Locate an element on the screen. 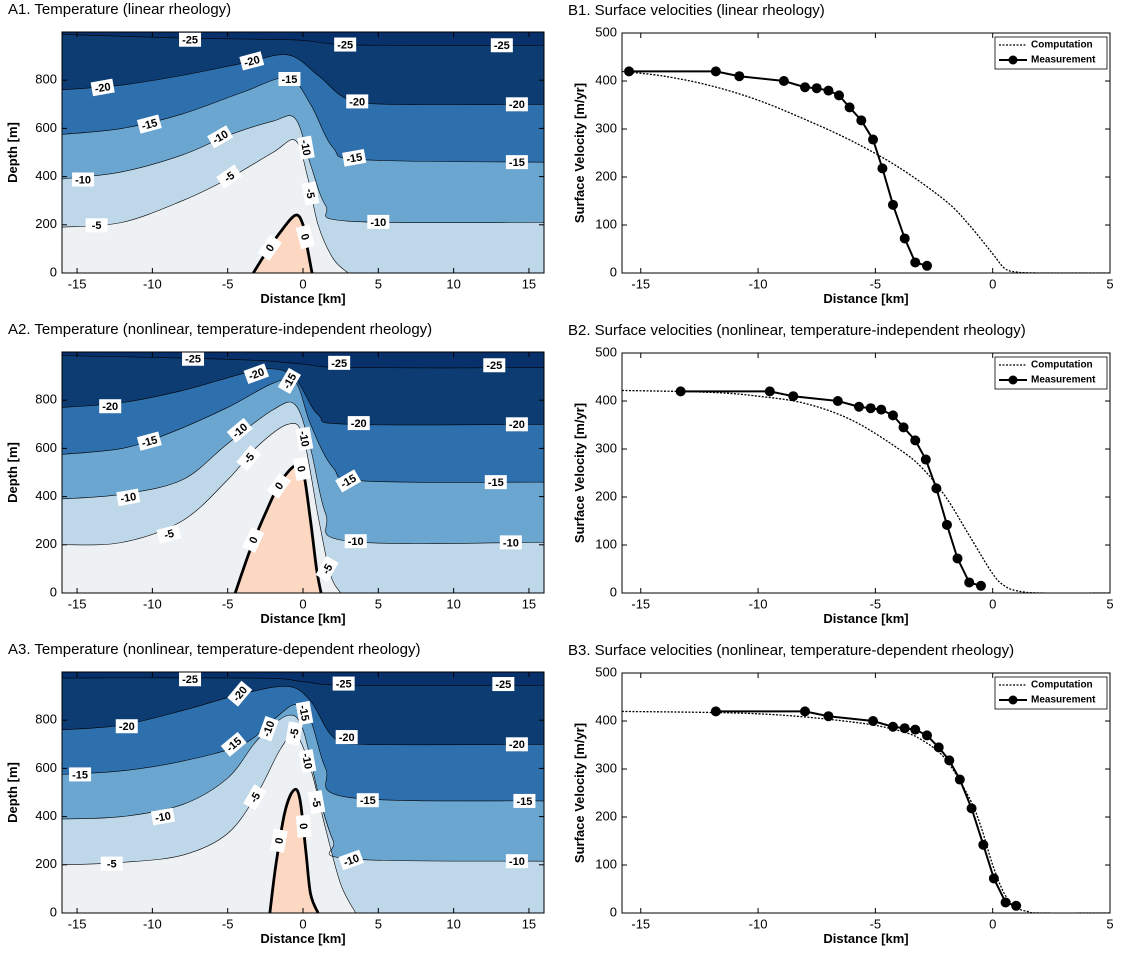 Image resolution: width=1139 pixels, height=965 pixels. contour-label-text: -5 is located at coordinates (169, 535).